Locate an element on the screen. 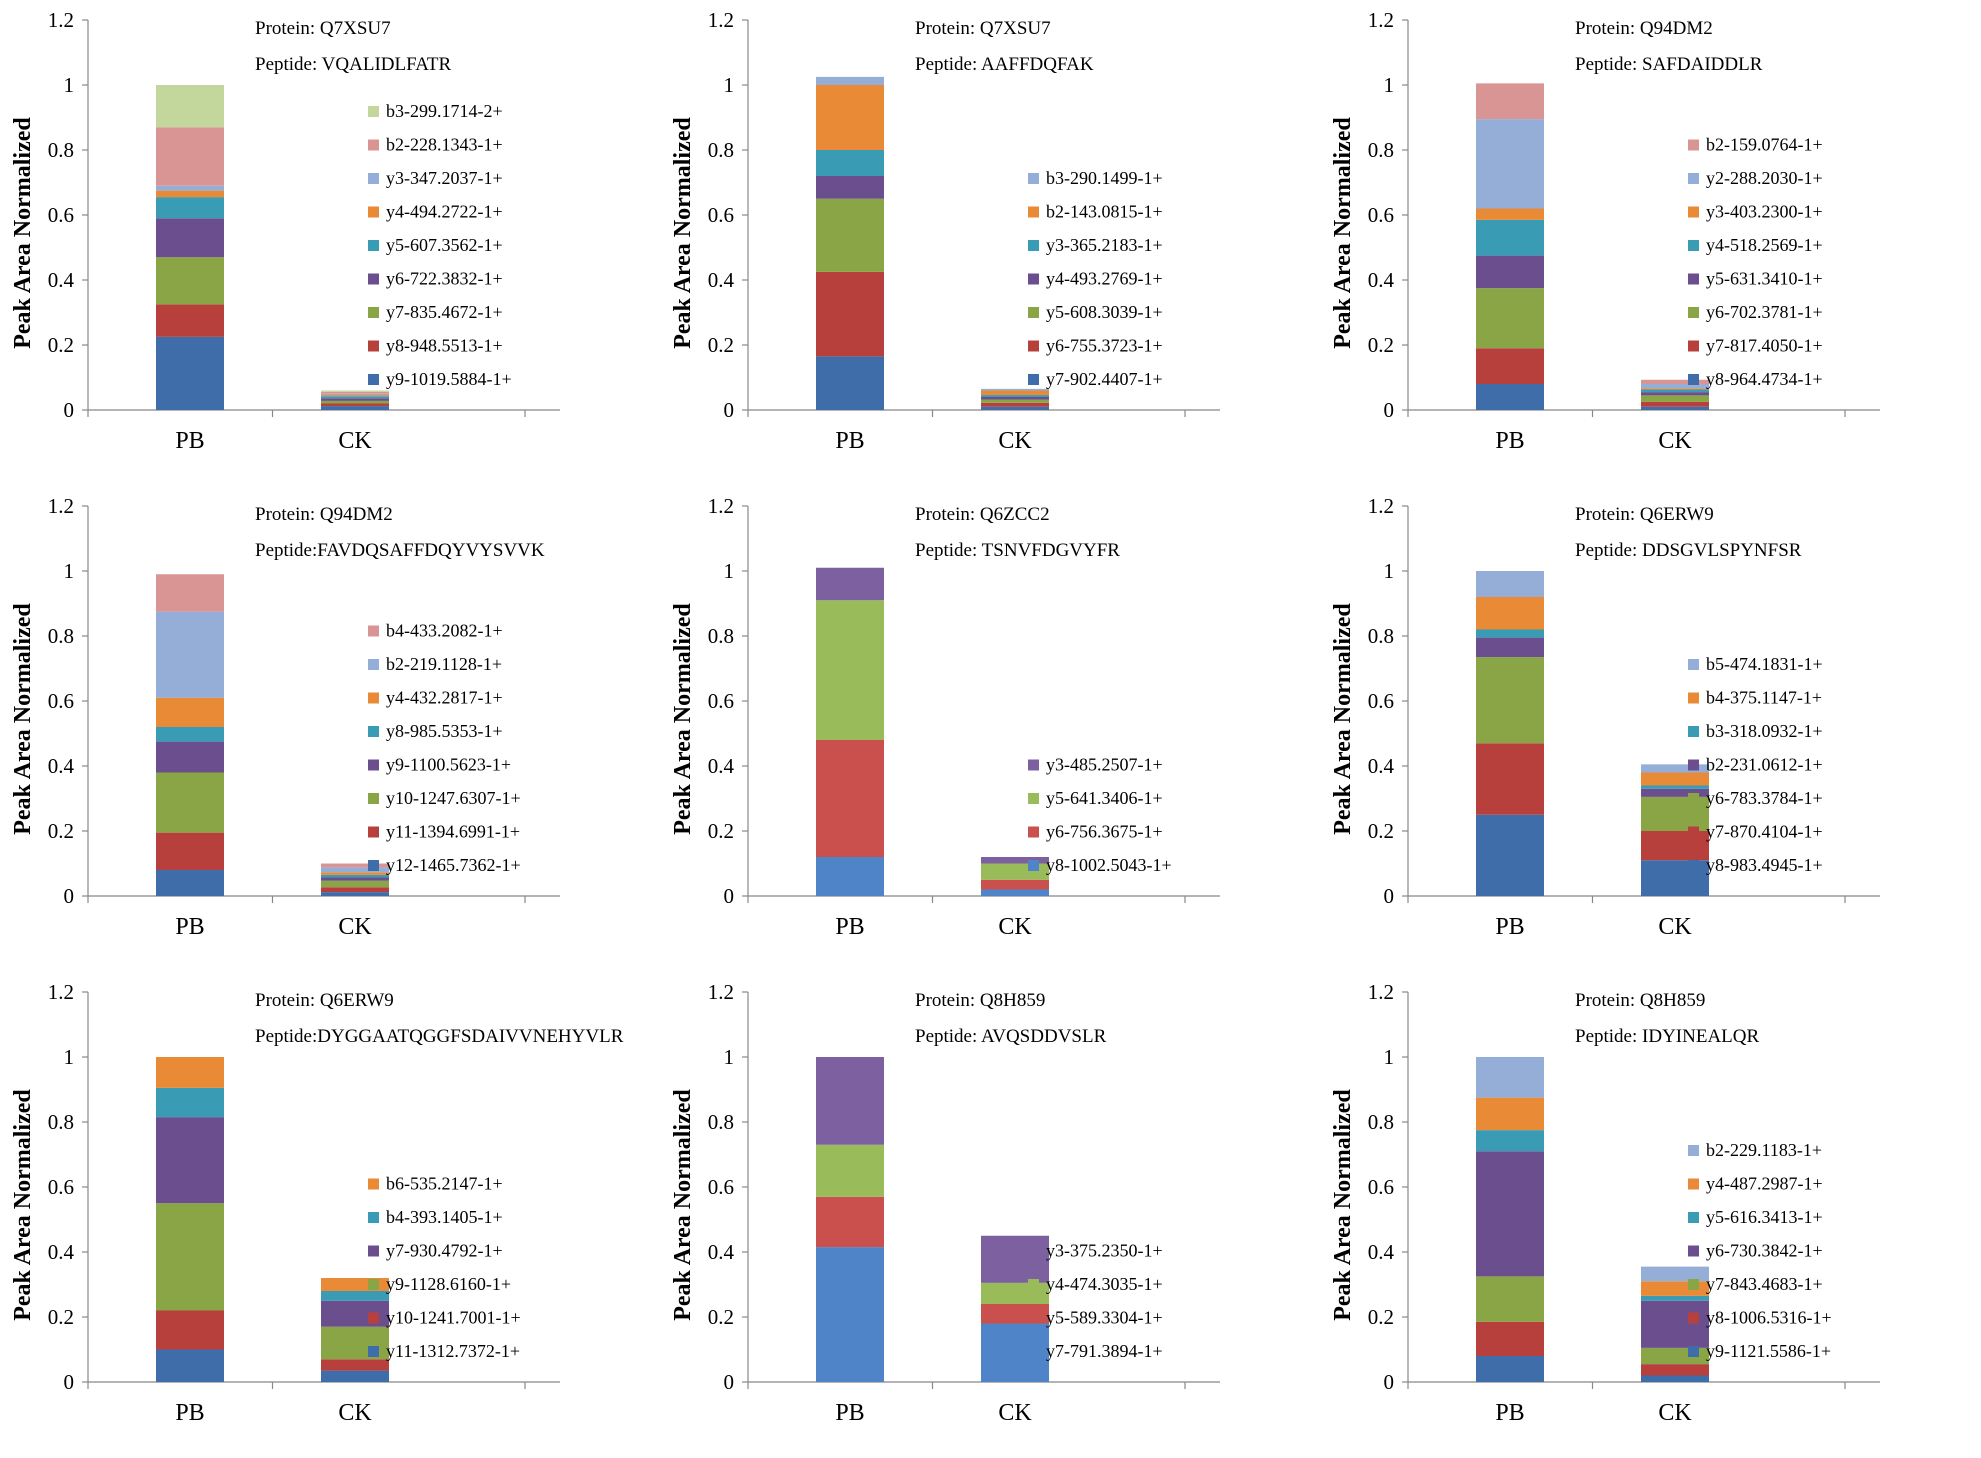 This screenshot has height=1458, width=1981. legend-label: y4-494.2722-1+ is located at coordinates (444, 212).